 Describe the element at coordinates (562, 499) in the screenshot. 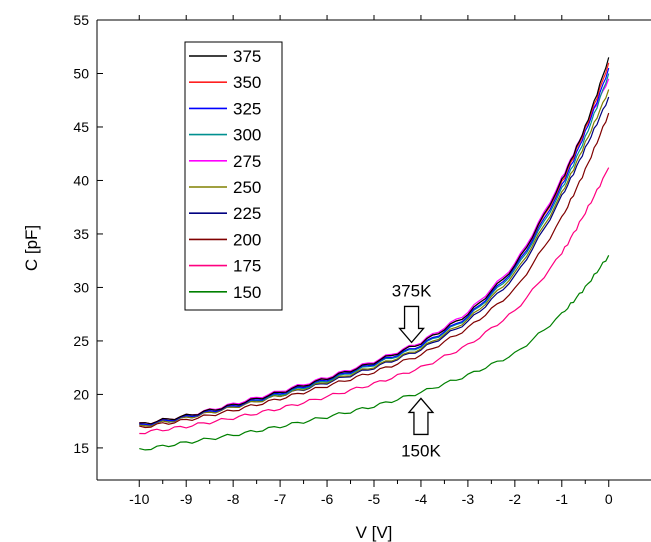

I see `x-tick-label: -1` at that location.